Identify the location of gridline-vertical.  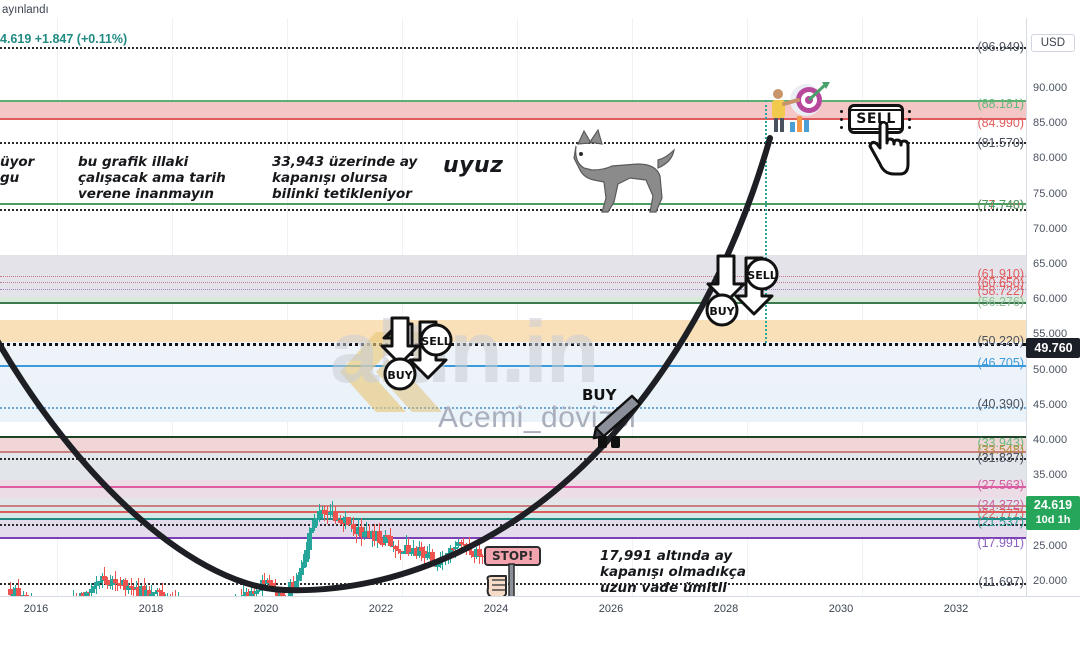
(862, 307).